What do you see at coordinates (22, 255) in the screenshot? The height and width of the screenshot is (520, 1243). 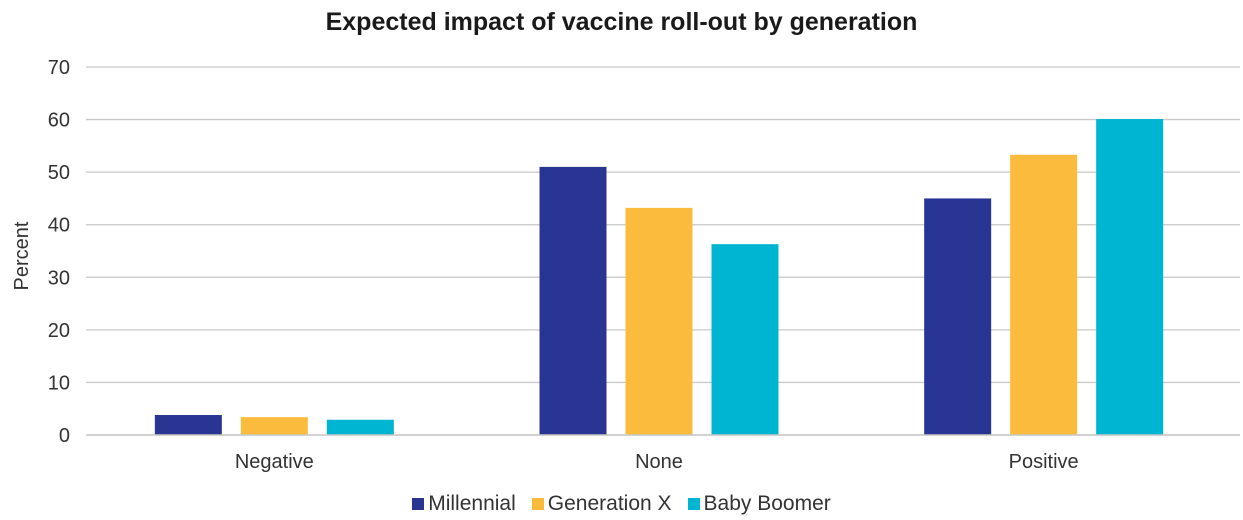 I see `y-axis-title: Percent` at bounding box center [22, 255].